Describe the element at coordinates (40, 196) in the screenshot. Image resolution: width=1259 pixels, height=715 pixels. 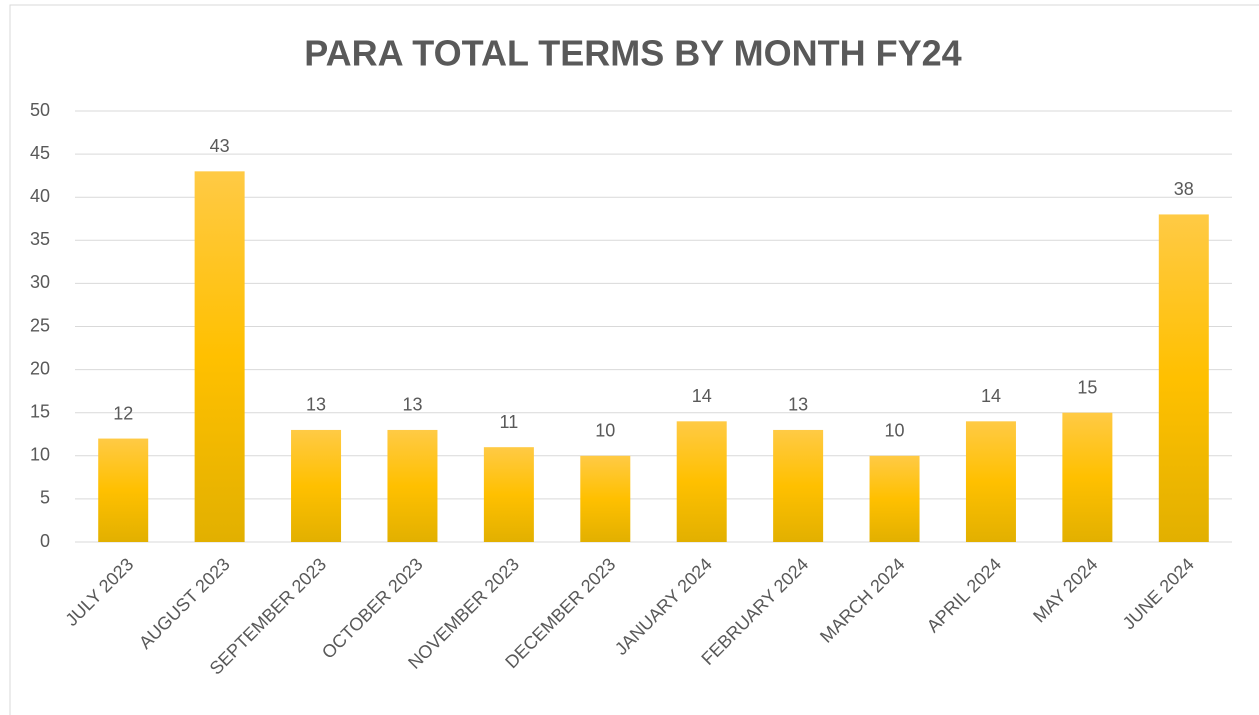
I see `y-tick-label: 40` at that location.